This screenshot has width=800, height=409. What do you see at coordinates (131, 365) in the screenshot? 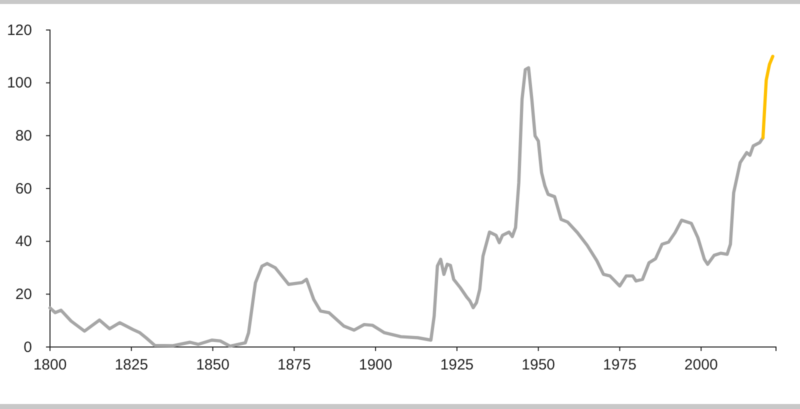
I see `x-tick-label: 1825` at bounding box center [131, 365].